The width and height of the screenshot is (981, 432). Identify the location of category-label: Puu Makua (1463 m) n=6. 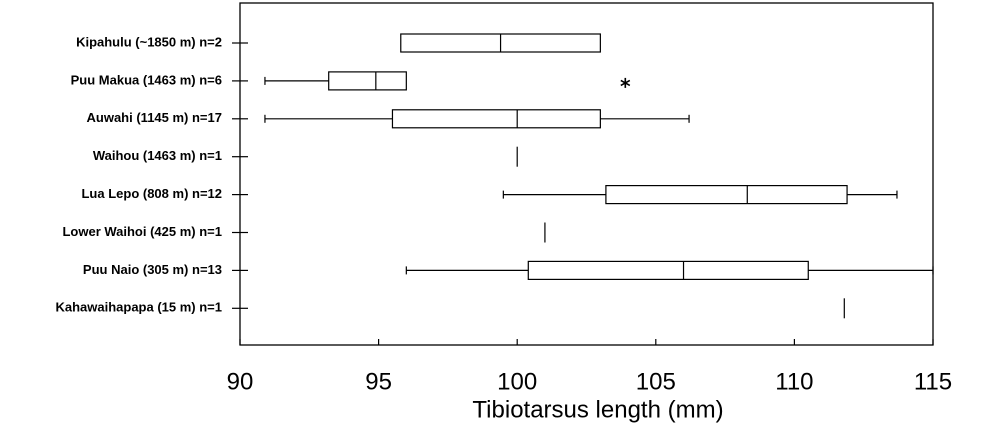
(146, 79).